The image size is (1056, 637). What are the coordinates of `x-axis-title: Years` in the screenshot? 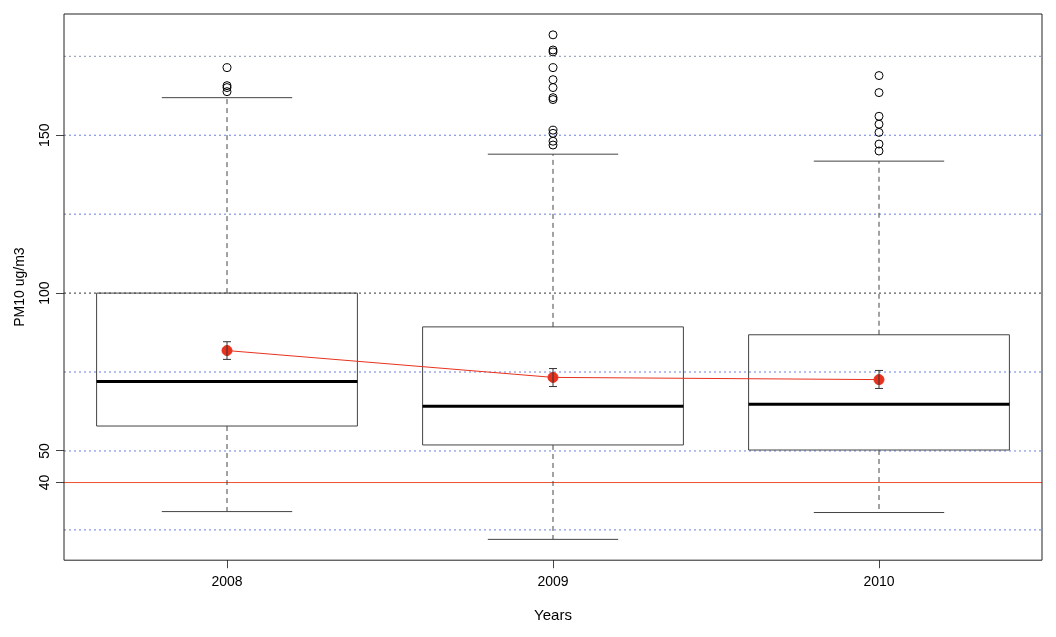 It's located at (553, 615).